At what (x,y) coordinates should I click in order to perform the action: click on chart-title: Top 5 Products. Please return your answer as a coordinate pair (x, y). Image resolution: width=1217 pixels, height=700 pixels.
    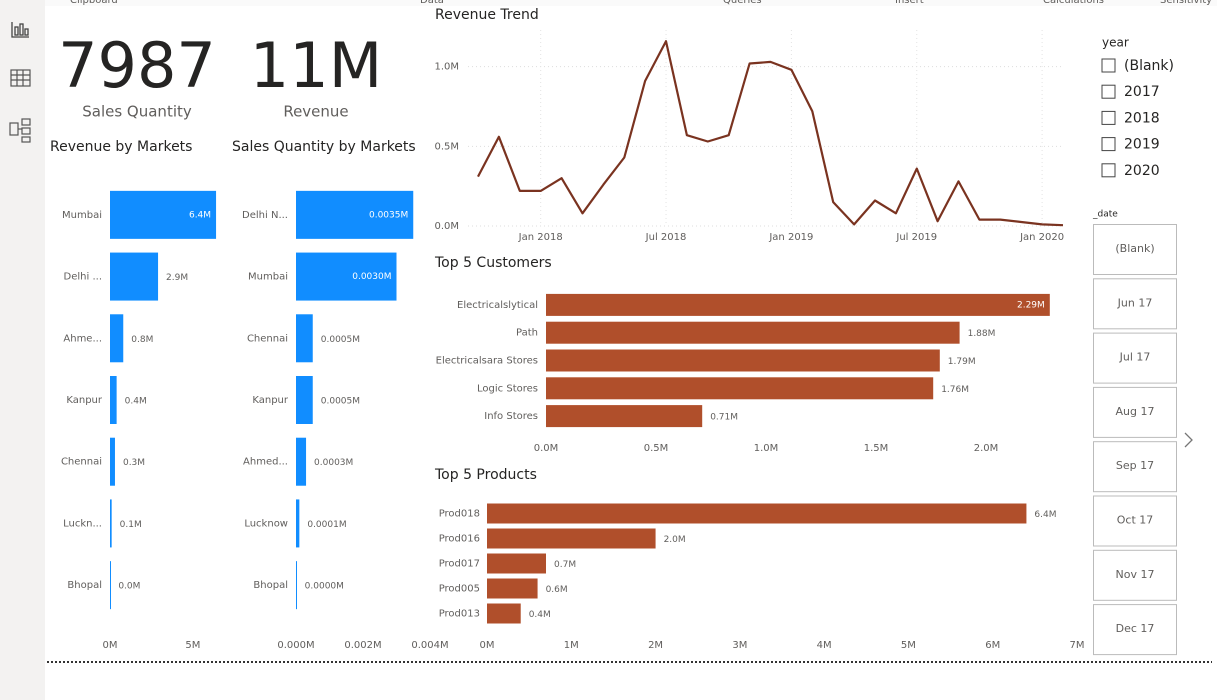
    Looking at the image, I should click on (485, 475).